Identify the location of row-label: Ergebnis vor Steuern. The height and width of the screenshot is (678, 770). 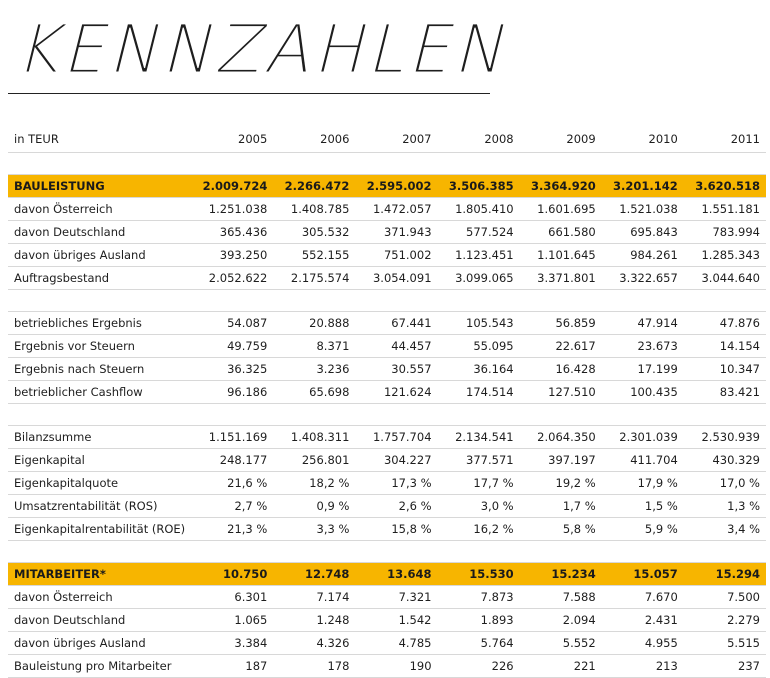
(100, 346).